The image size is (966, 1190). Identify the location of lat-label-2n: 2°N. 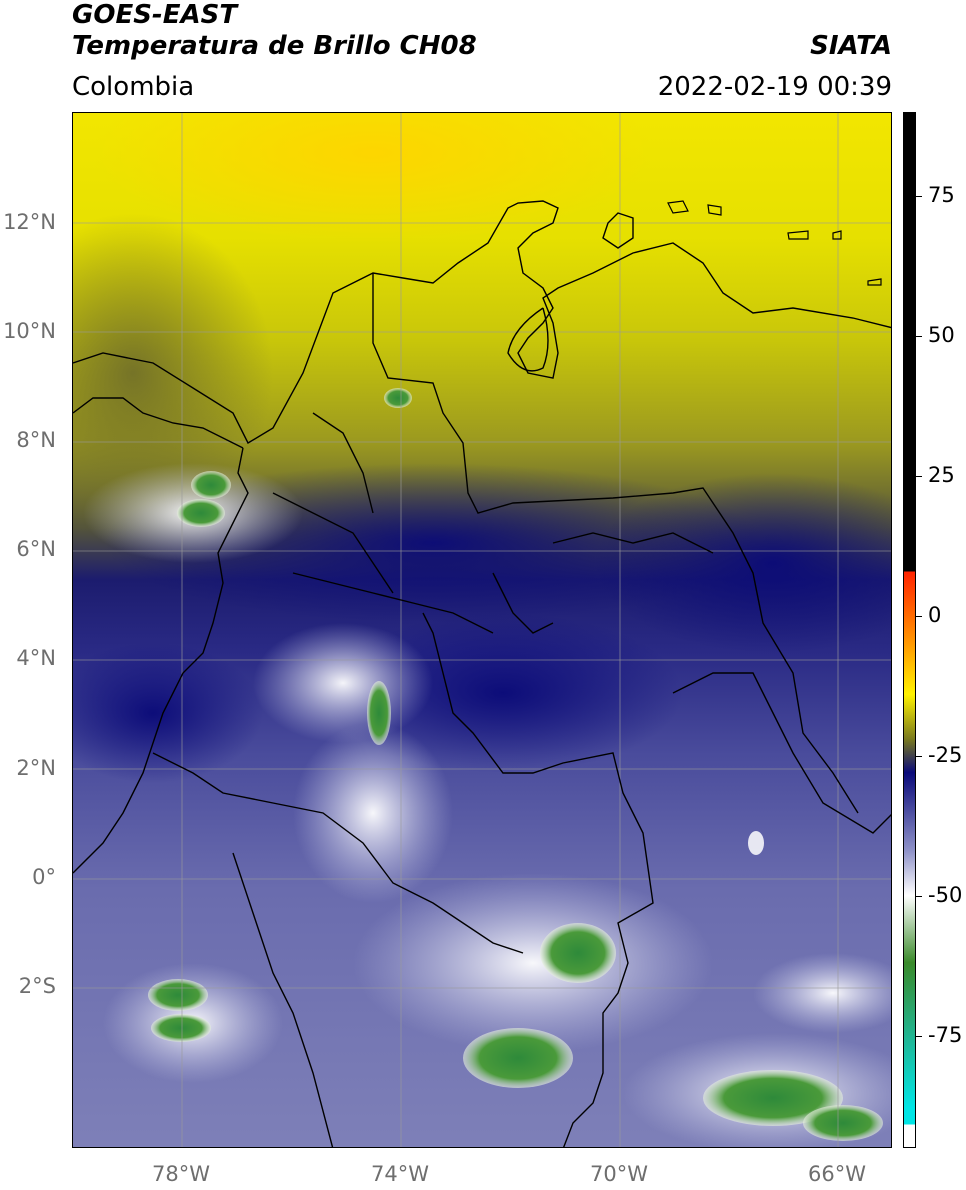
(36, 768).